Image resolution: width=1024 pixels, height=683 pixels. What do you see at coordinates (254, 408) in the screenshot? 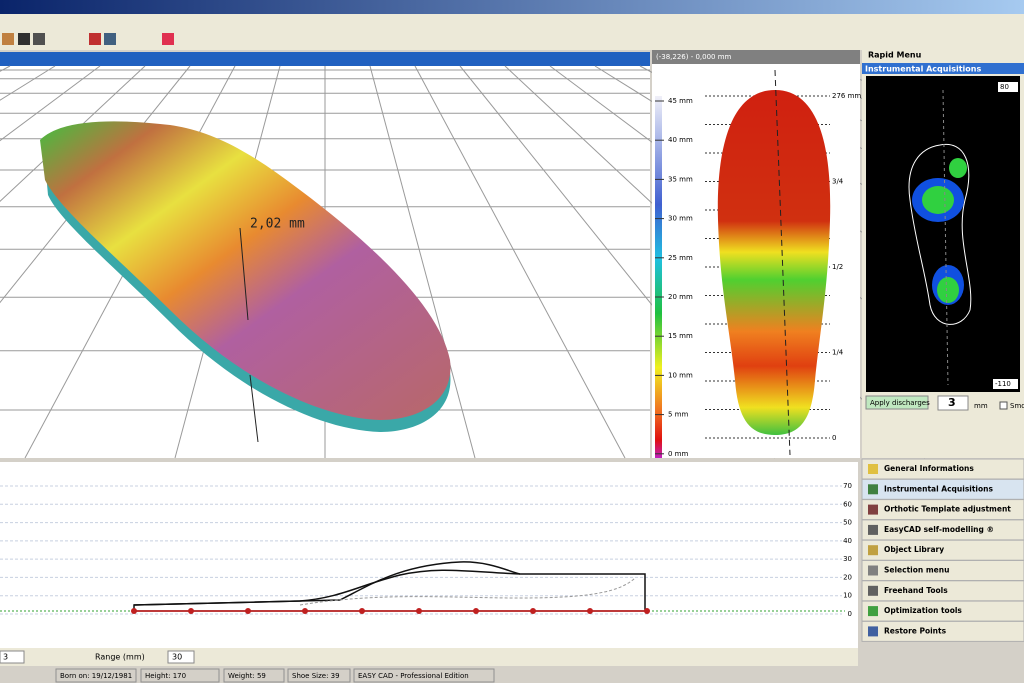
I see `measure-line` at bounding box center [254, 408].